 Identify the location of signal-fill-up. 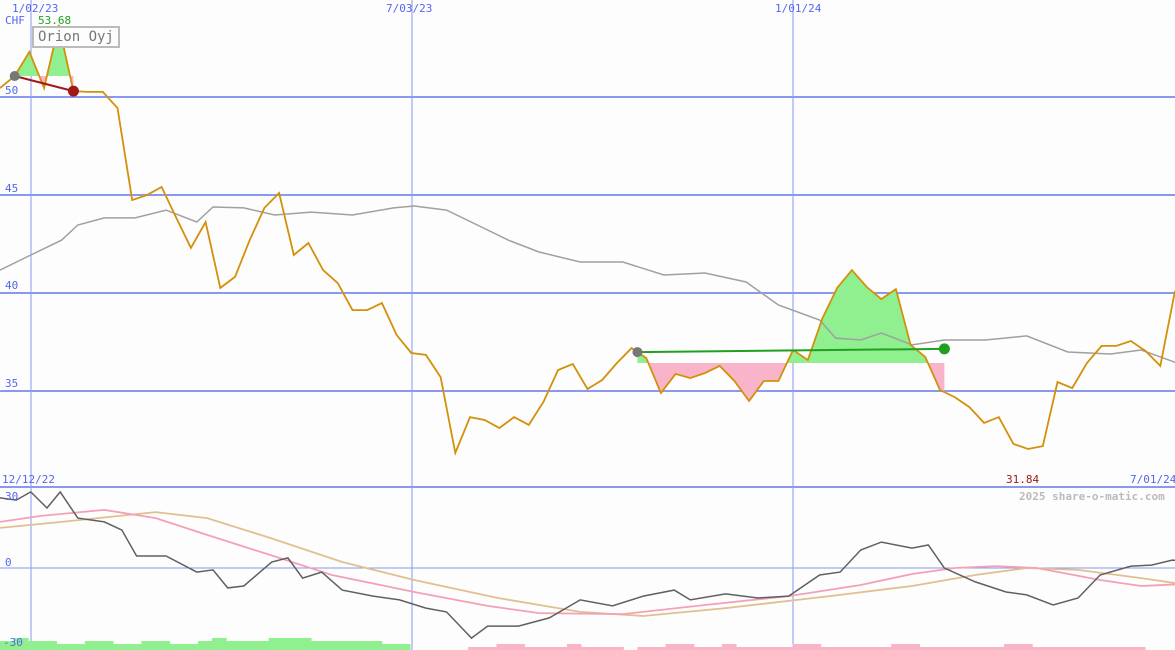
(791, 316).